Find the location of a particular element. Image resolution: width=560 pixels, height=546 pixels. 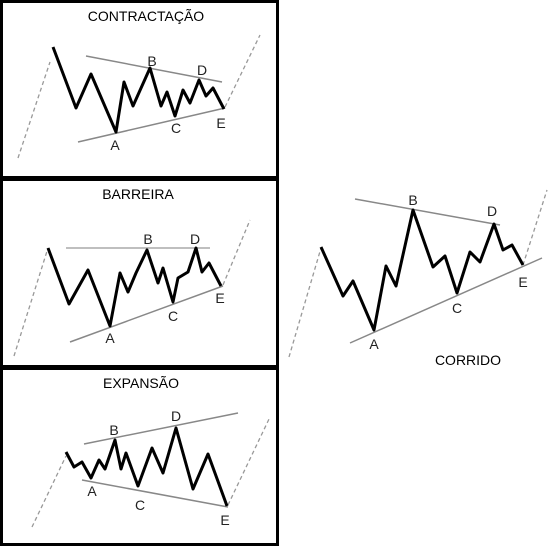

barrier-wave is located at coordinates (134, 287).